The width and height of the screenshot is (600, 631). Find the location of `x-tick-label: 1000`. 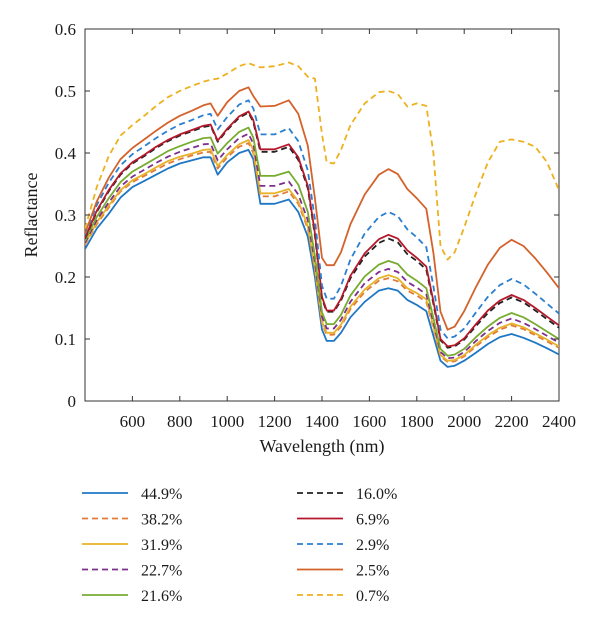

x-tick-label: 1000 is located at coordinates (227, 421).